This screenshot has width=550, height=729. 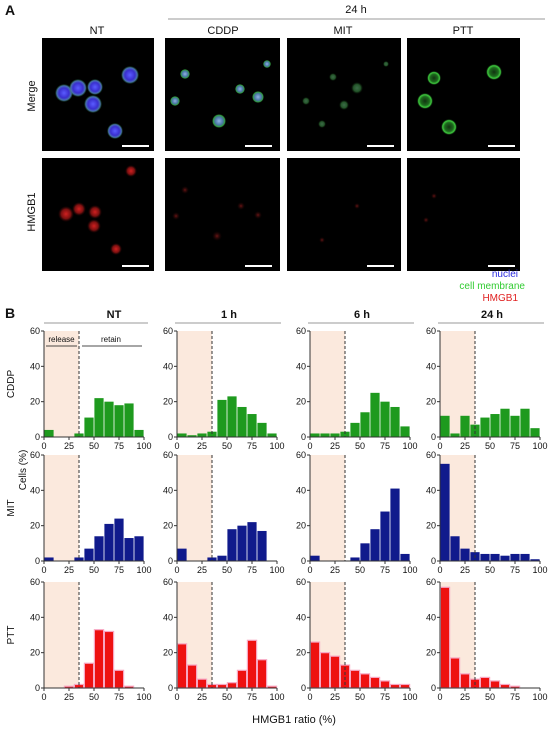 I want to click on col-title-ptt: PTT, so click(x=463, y=31).